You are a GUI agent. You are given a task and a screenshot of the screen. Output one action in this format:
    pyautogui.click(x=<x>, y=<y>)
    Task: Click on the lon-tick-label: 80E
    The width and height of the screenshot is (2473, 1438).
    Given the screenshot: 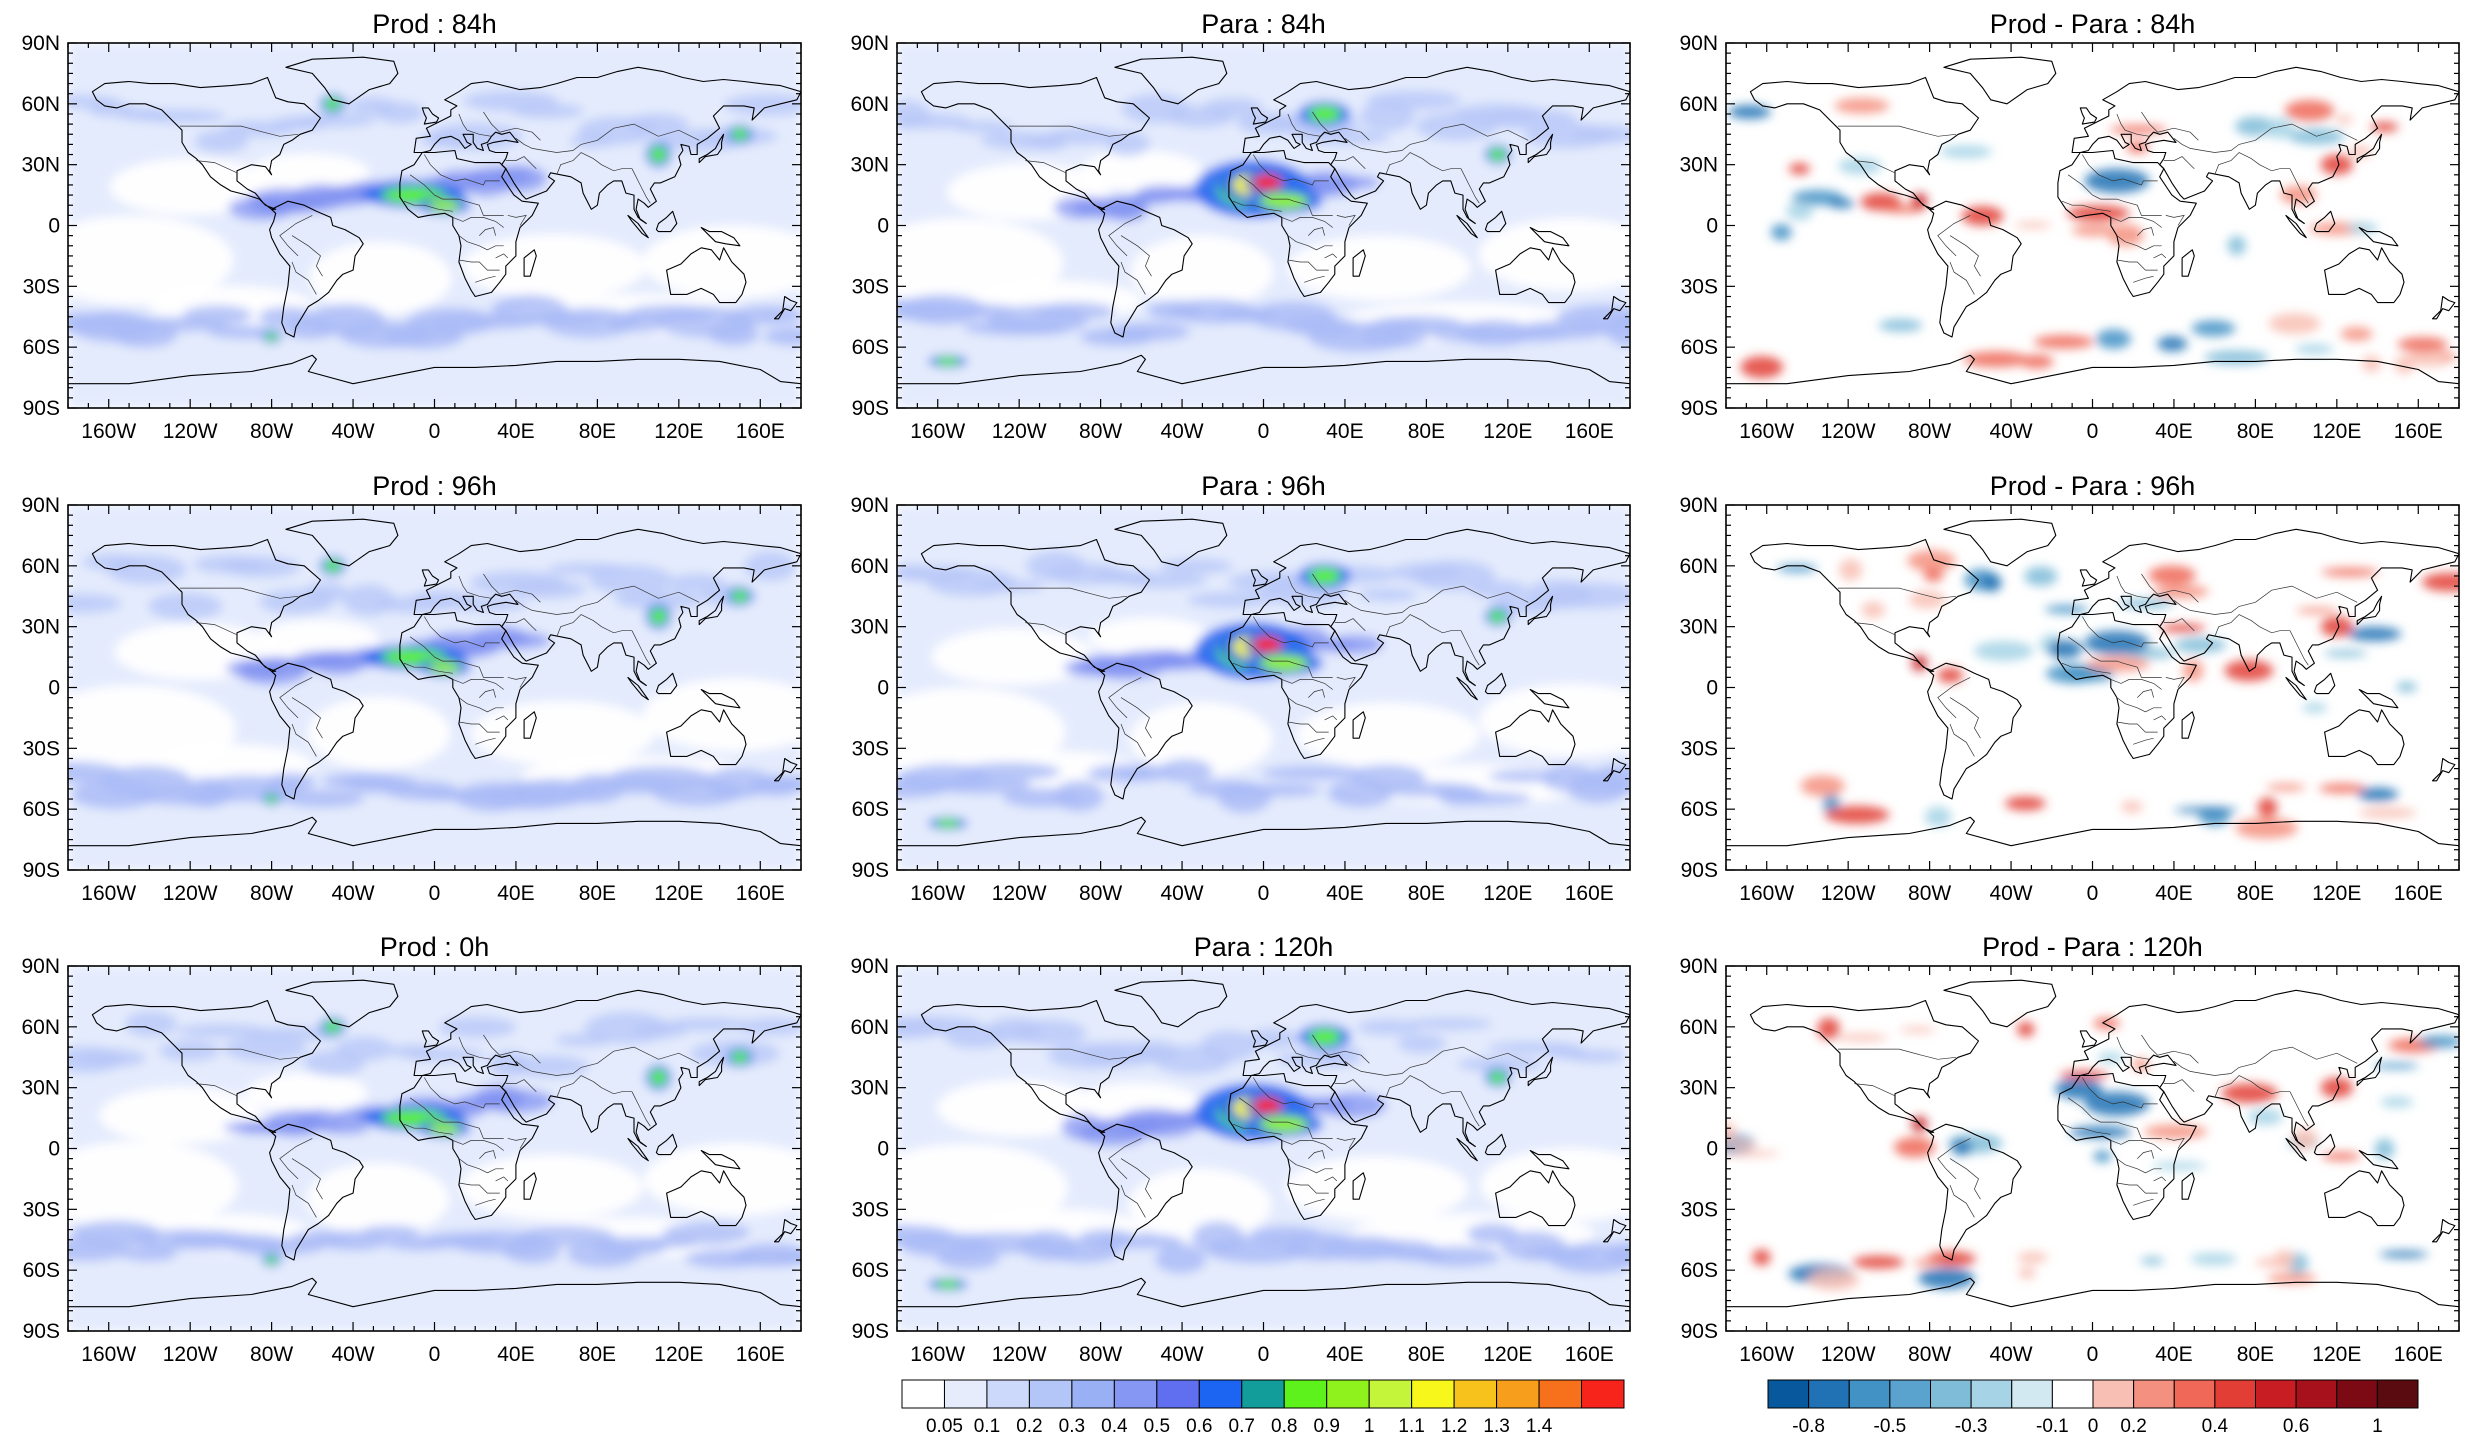 What is the action you would take?
    pyautogui.click(x=2255, y=893)
    